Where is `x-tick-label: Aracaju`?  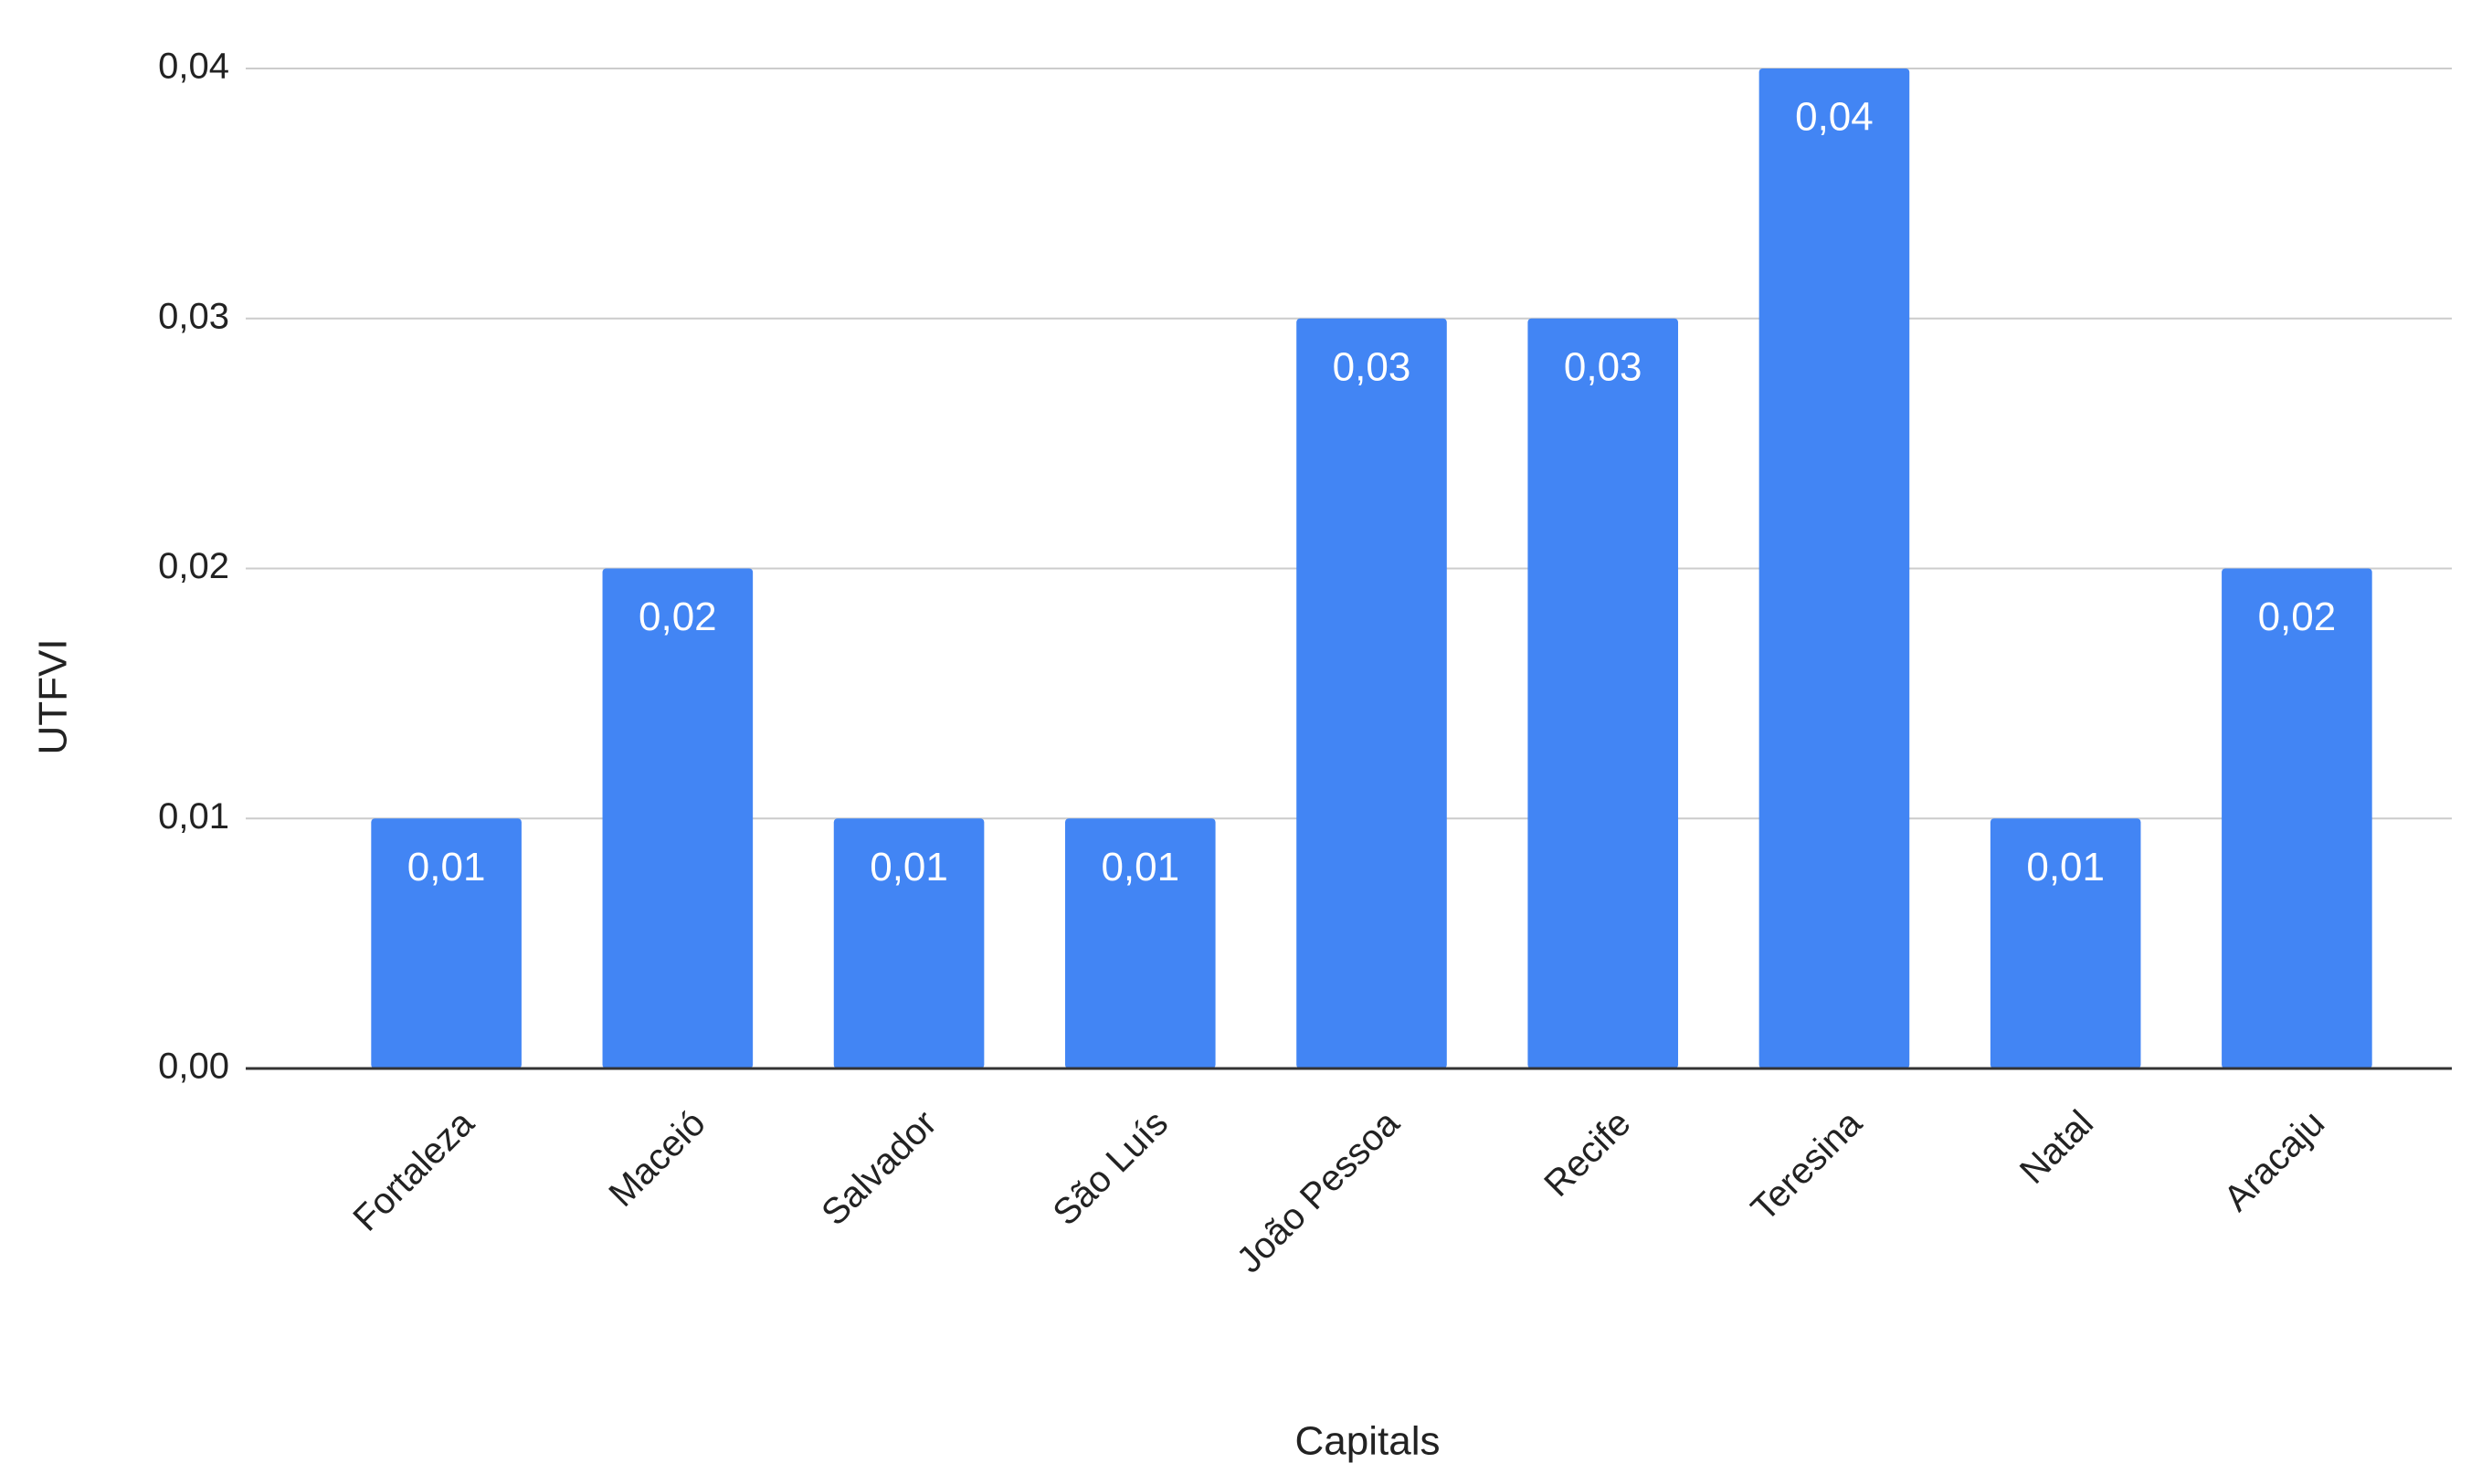
x-tick-label: Aracaju is located at coordinates (2274, 1161).